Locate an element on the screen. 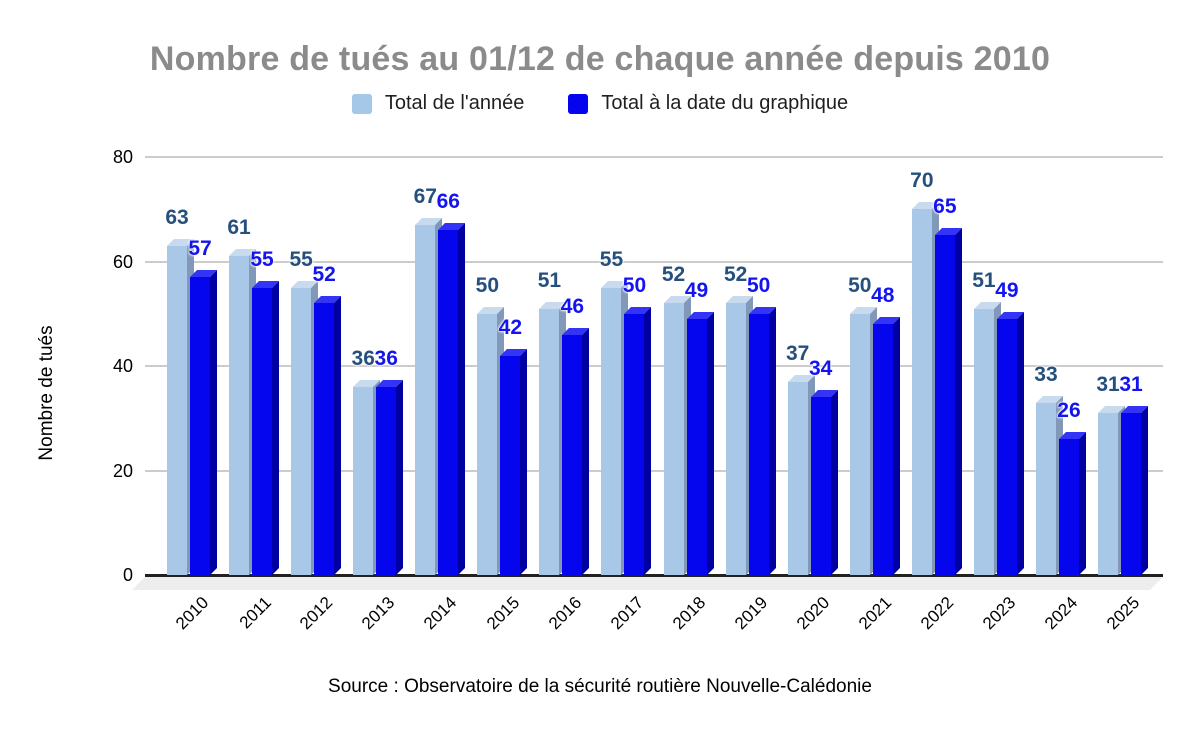  bar-total-annee-2024 is located at coordinates (1045, 488).